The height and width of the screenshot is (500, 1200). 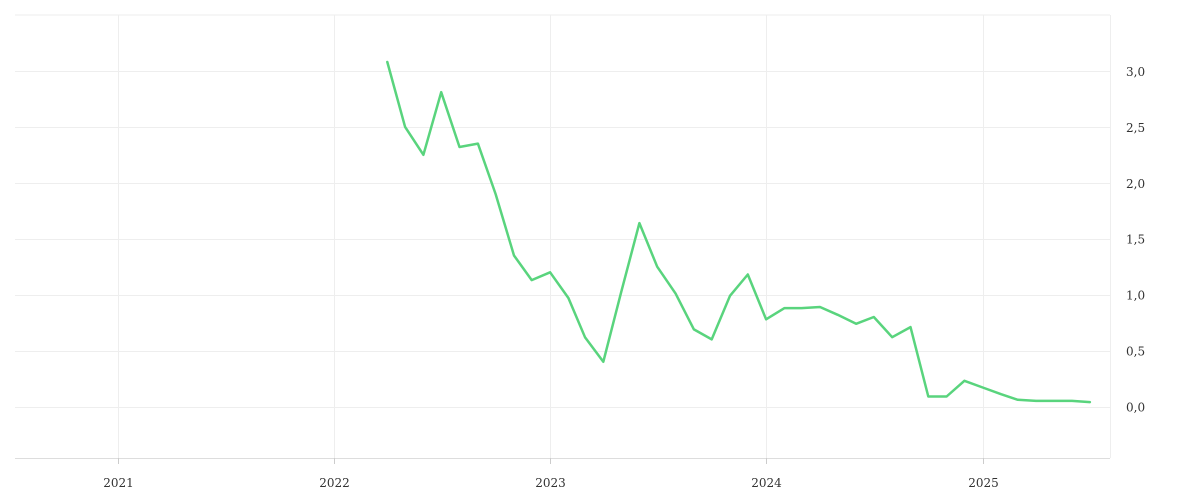 What do you see at coordinates (118, 483) in the screenshot?
I see `x-tick-label: 2021` at bounding box center [118, 483].